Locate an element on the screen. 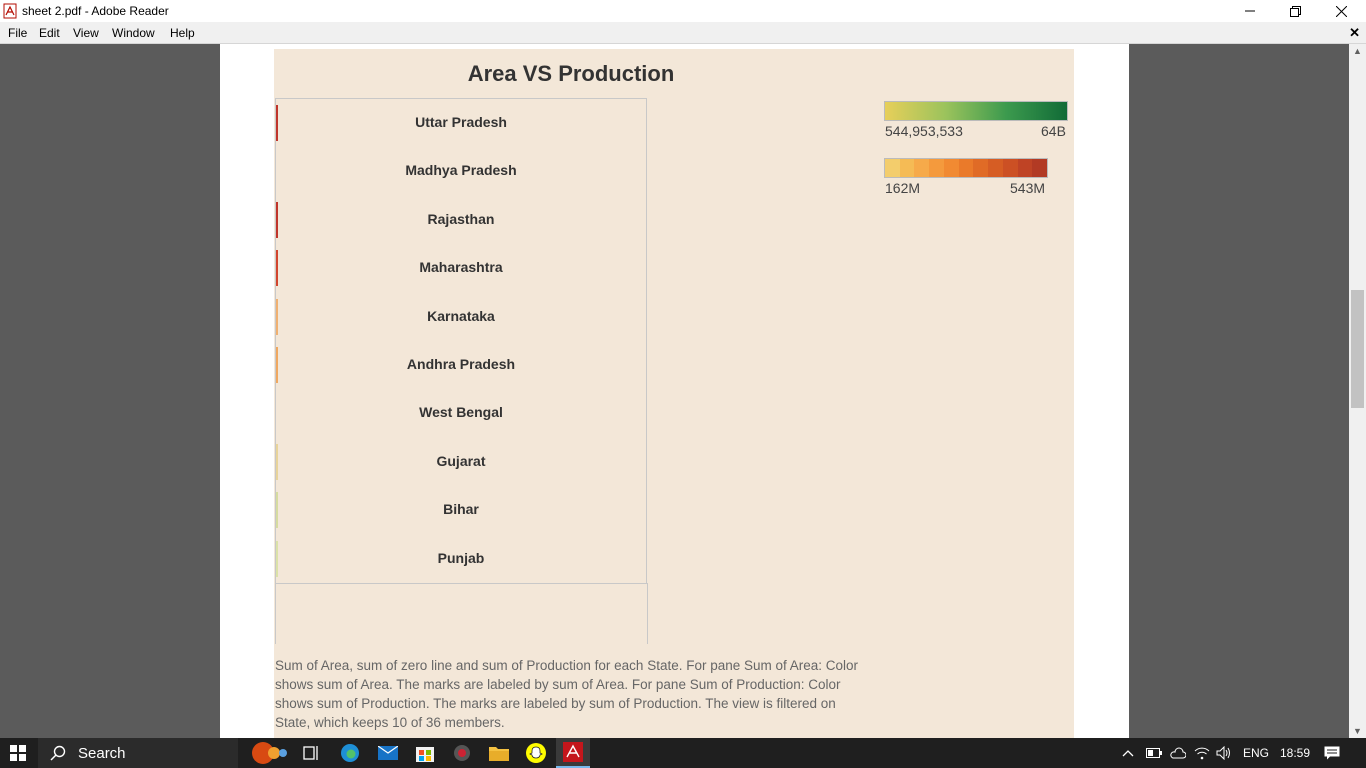  state-label: Madhya Pradesh is located at coordinates (461, 170).